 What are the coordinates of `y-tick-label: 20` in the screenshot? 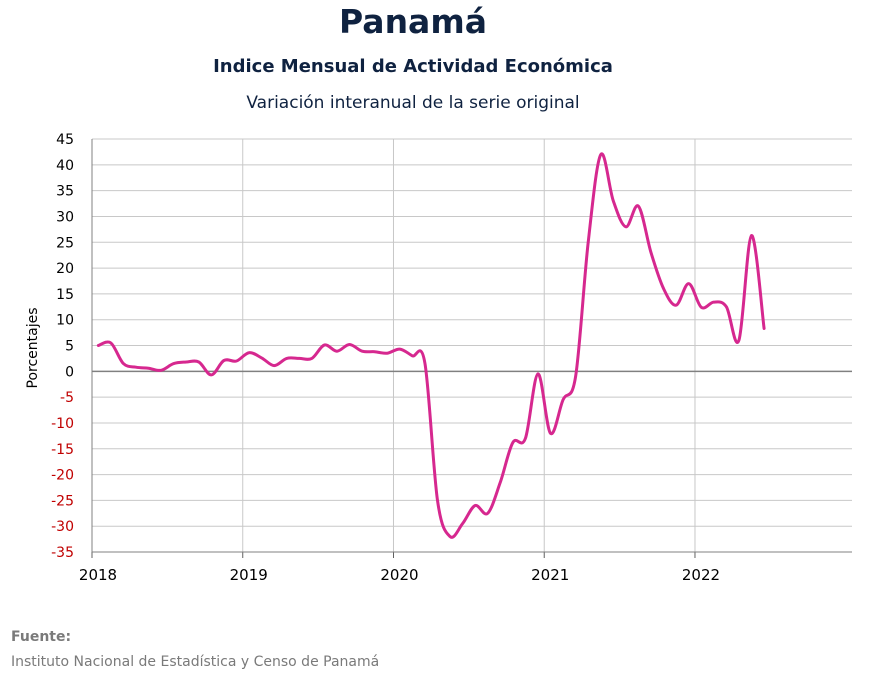 It's located at (65, 269).